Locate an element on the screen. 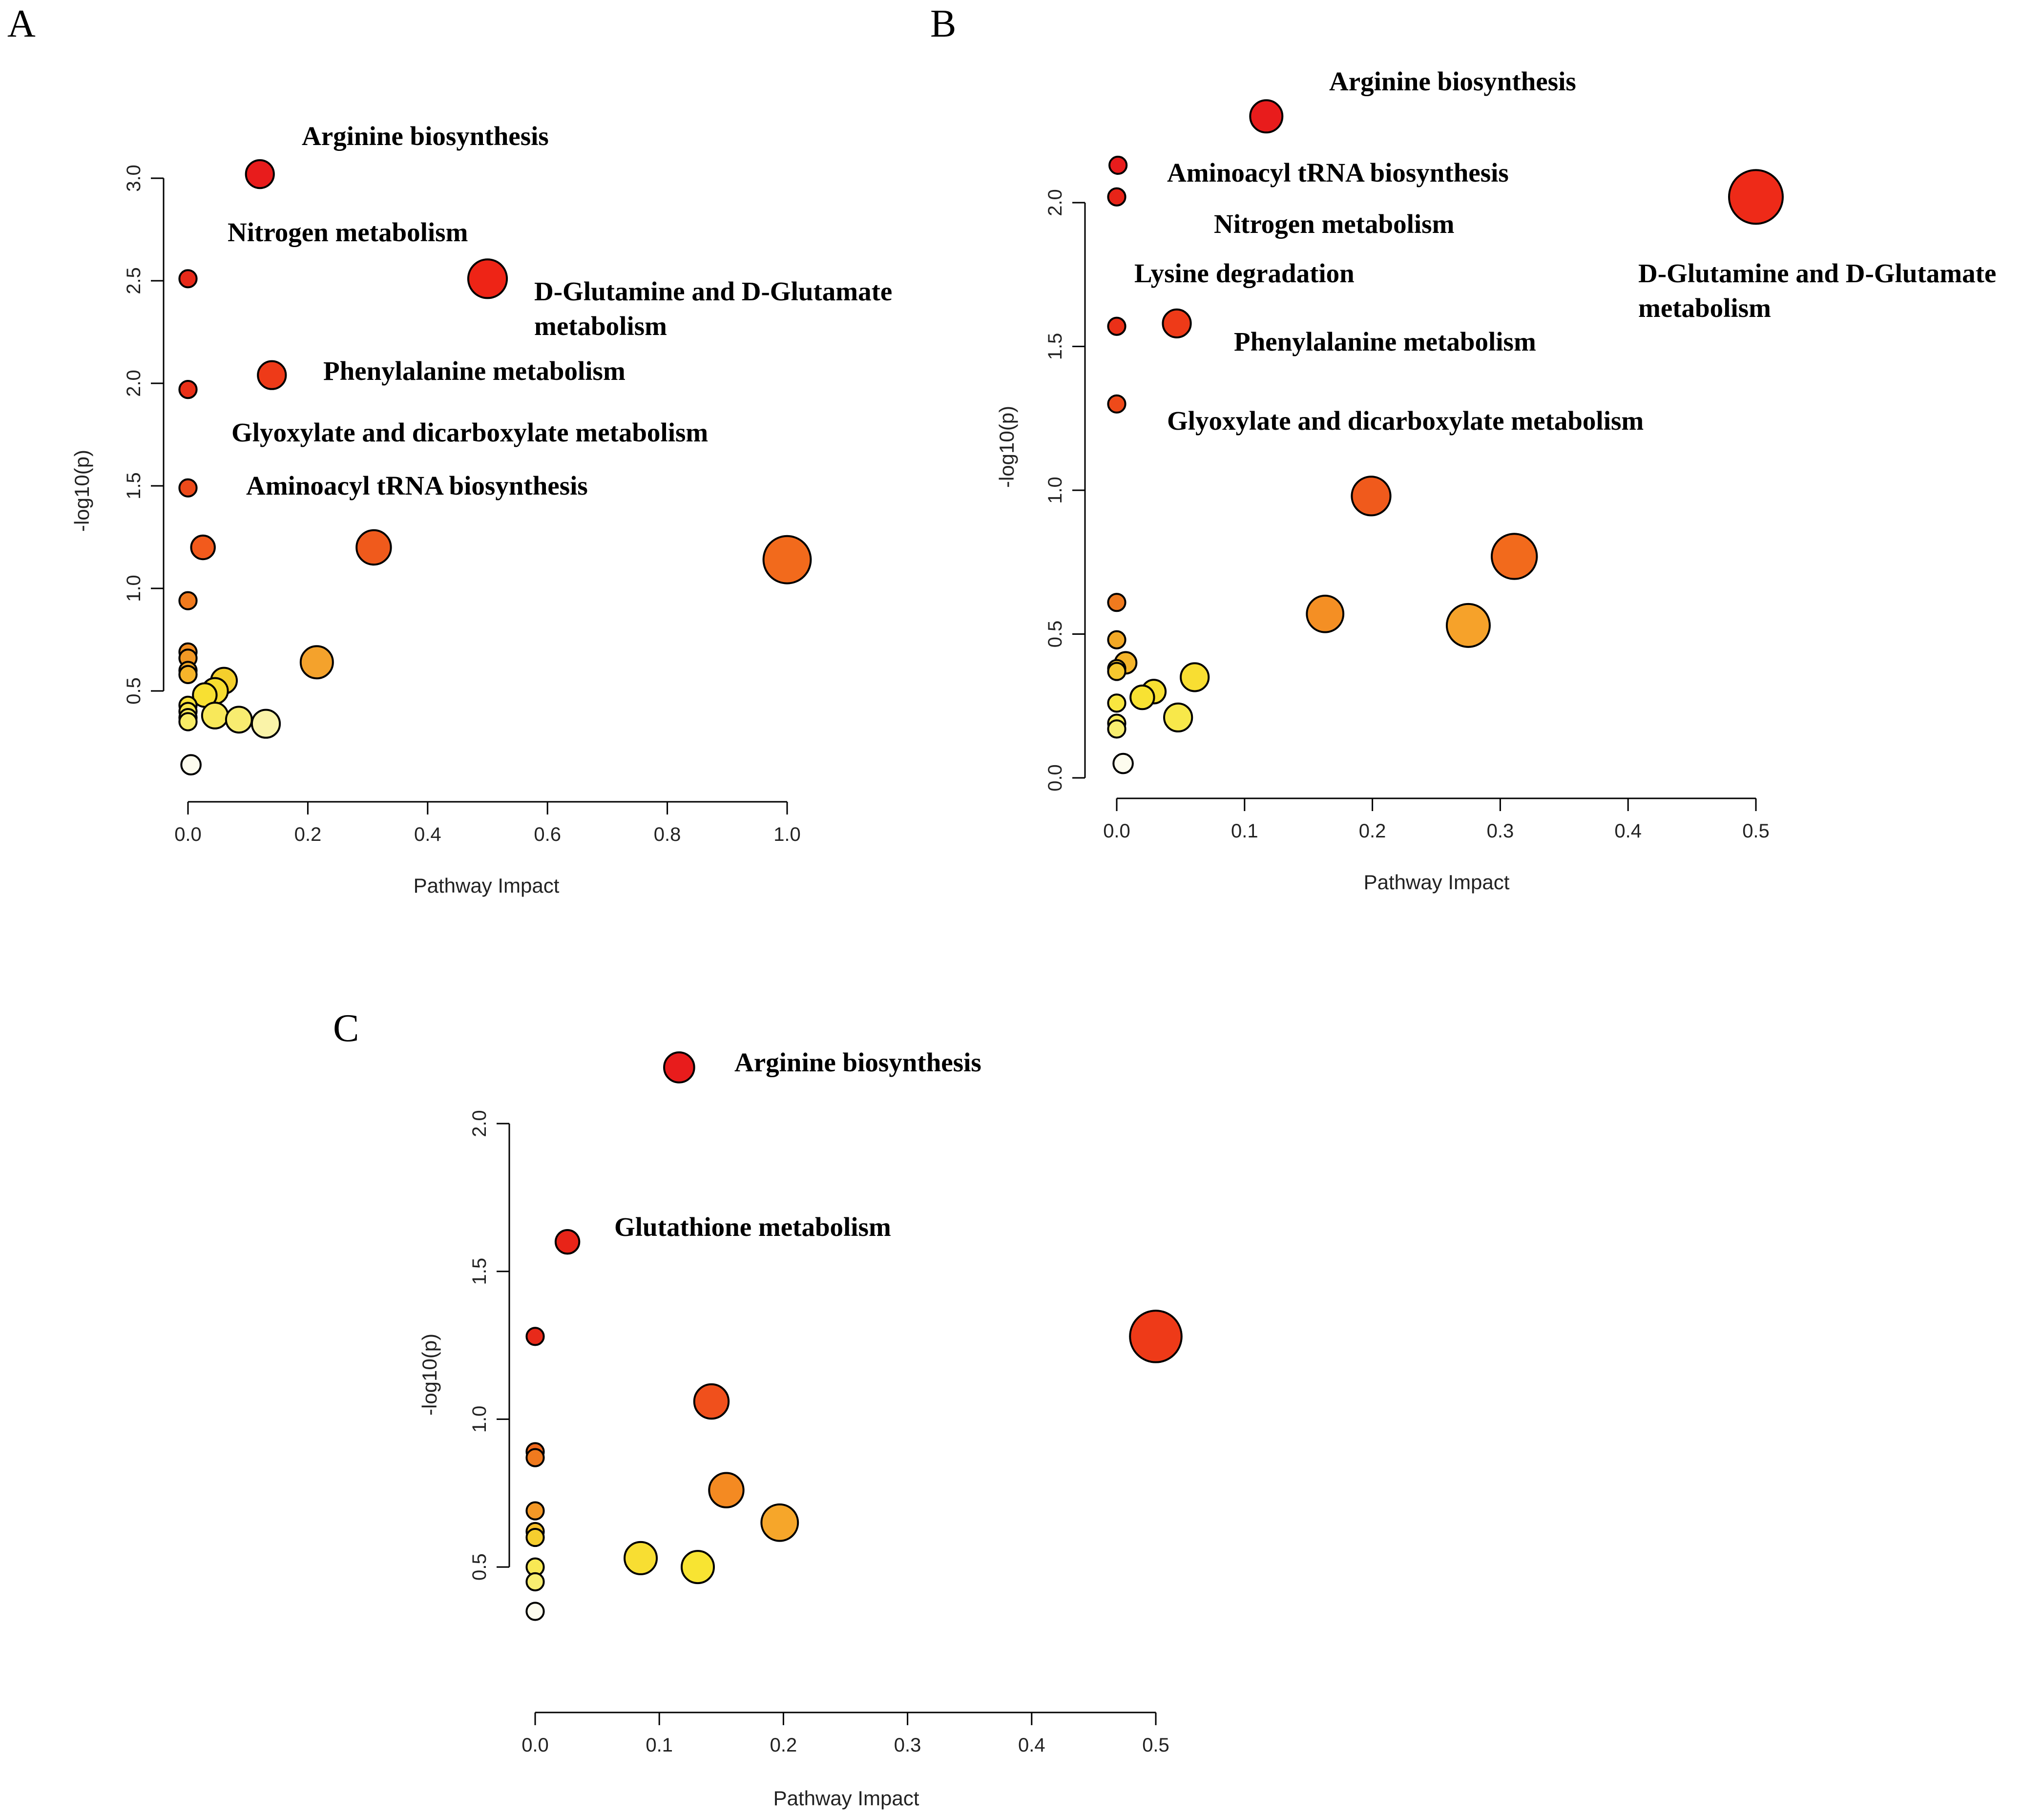 The height and width of the screenshot is (1816, 2044). panel-a-axes: 0.0 0.2 0.4 0.6 0.8 1.0 0.5 1.0 1.5 2.0 2.5 3.0 is located at coordinates (462, 505).